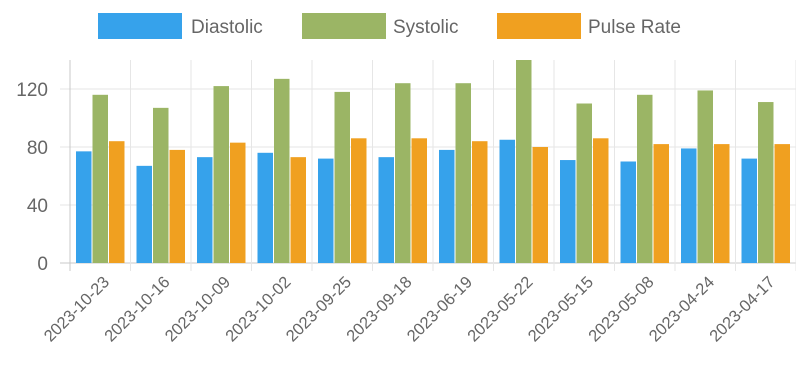  I want to click on y-axis: 0 40 80 120, so click(32, 177).